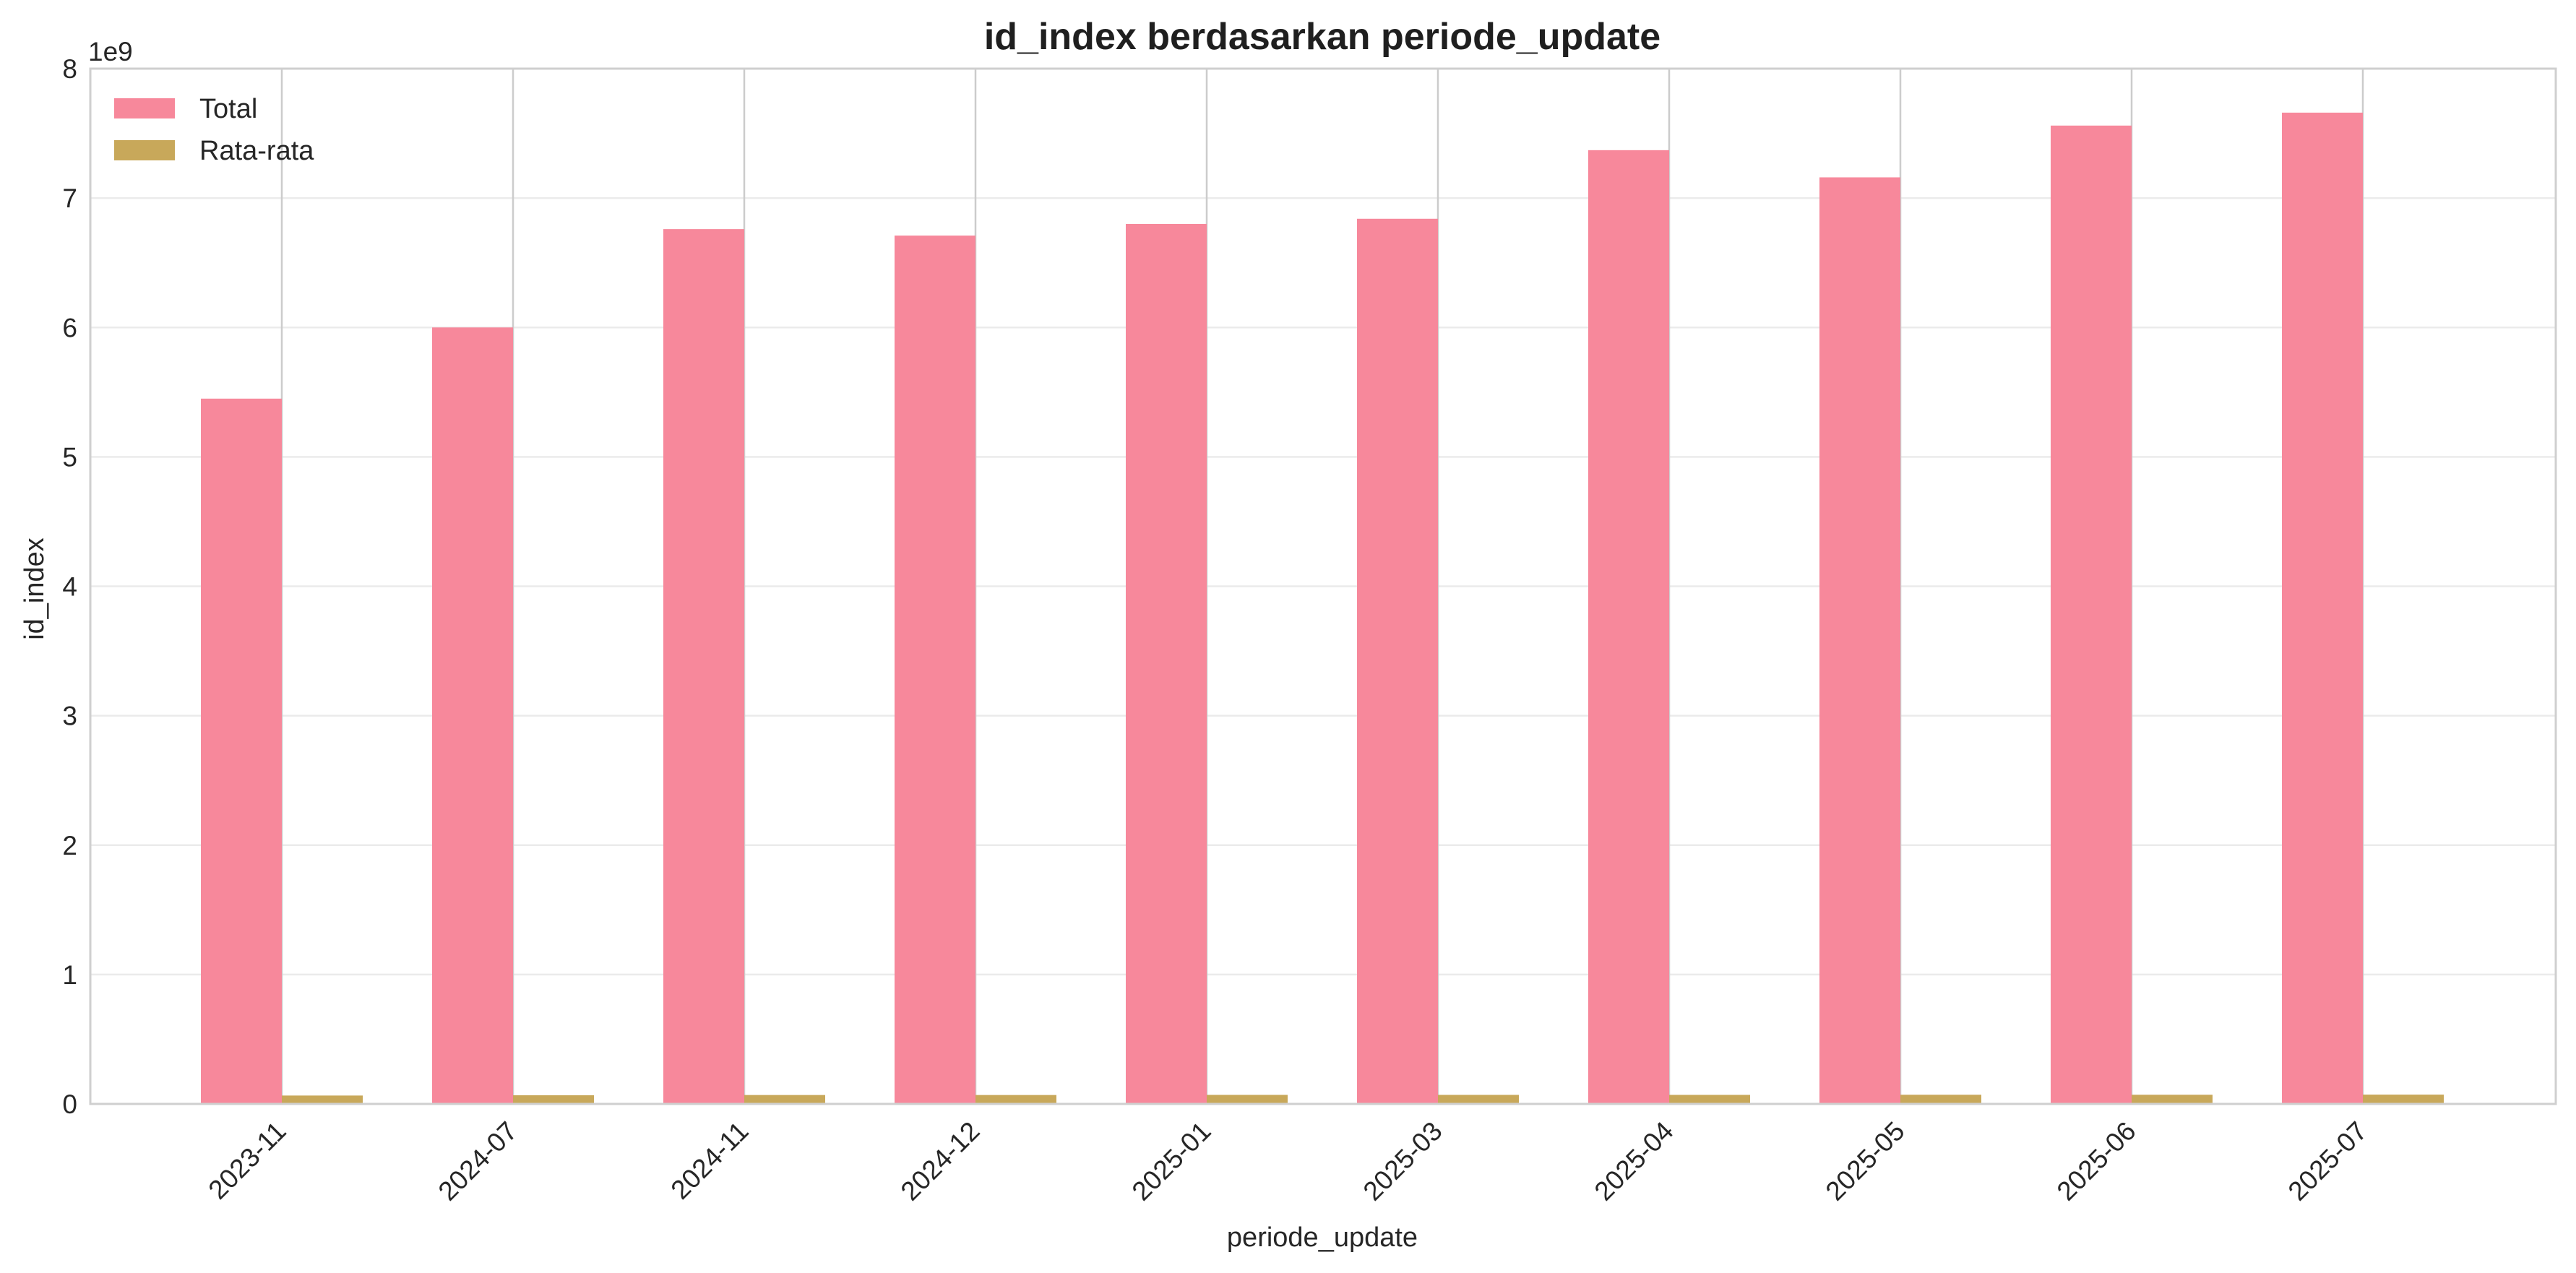  I want to click on x-tick-label: 2025-05, so click(1865, 1161).